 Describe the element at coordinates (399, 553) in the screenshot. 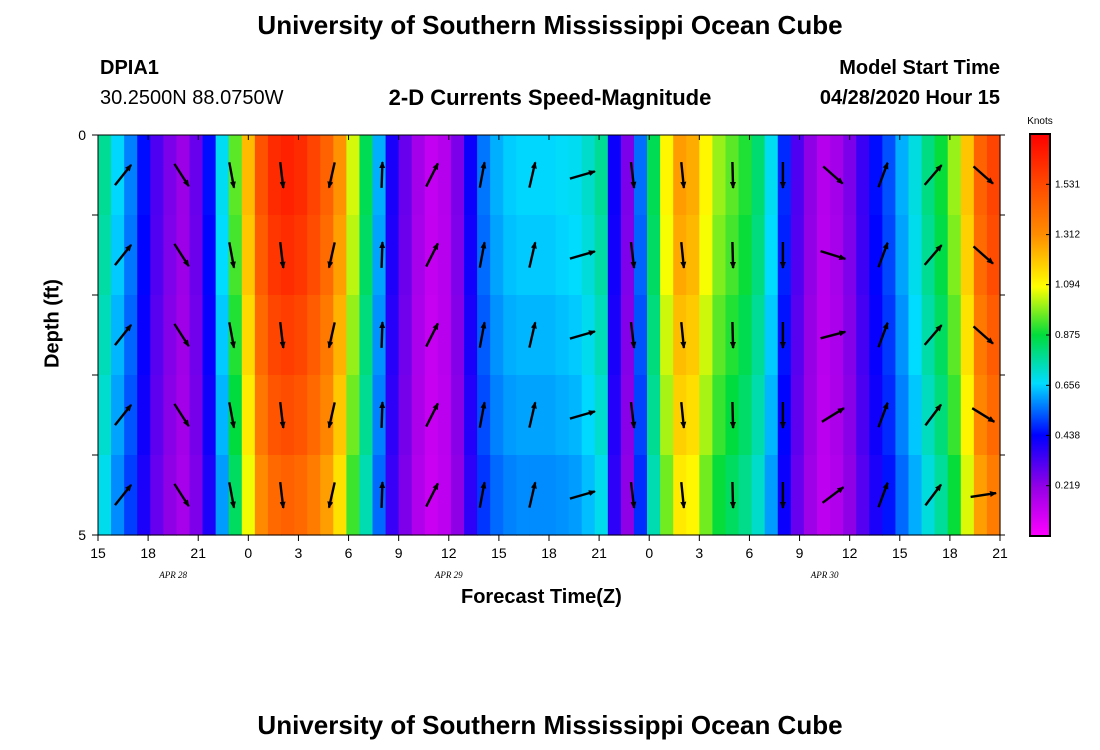

I see `x-tick-label: 9` at that location.